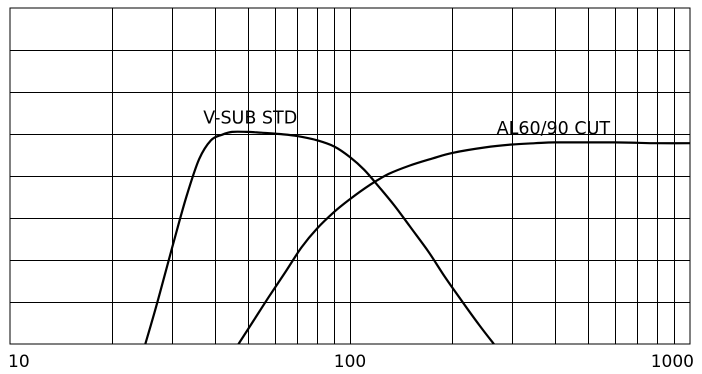 The height and width of the screenshot is (374, 702). I want to click on x-tick-label: 10, so click(19, 362).